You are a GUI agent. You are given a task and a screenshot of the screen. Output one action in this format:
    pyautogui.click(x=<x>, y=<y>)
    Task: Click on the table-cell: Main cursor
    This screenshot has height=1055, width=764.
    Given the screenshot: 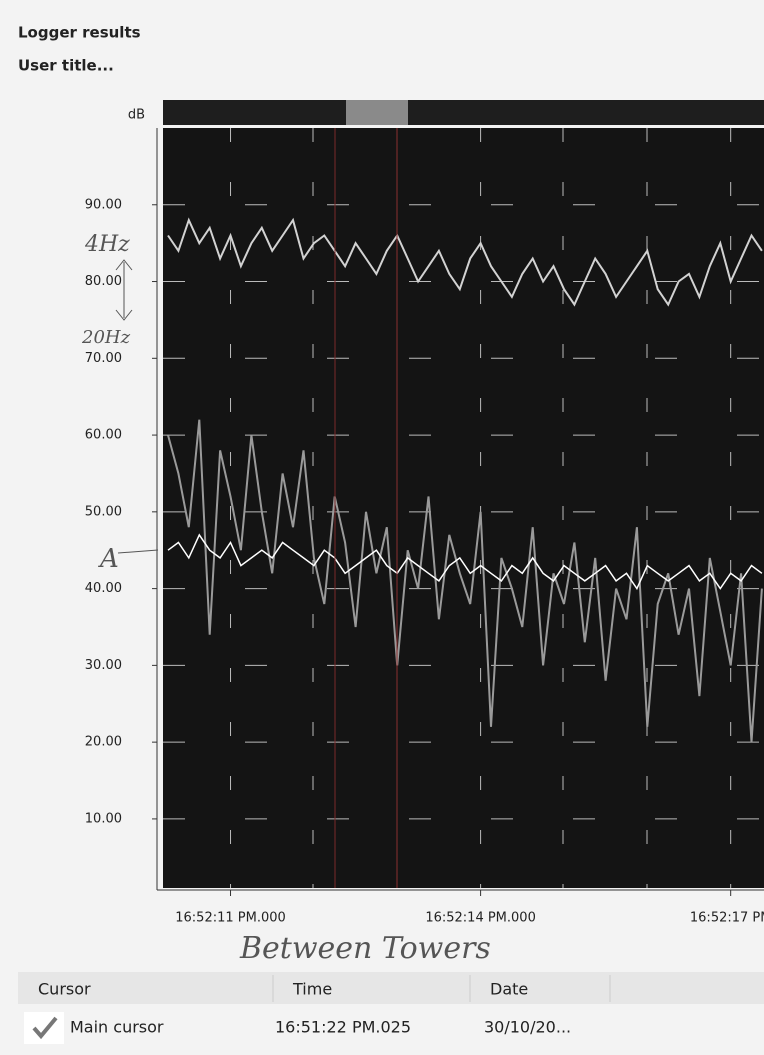 What is the action you would take?
    pyautogui.click(x=117, y=1027)
    